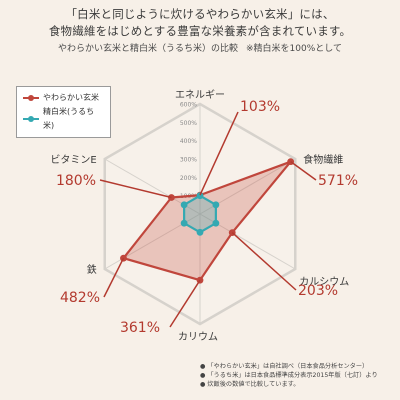  I want to click on footnote-2: 「うるち米」は日本食品標準成分表示2015年版（七訂）より, so click(288, 375).